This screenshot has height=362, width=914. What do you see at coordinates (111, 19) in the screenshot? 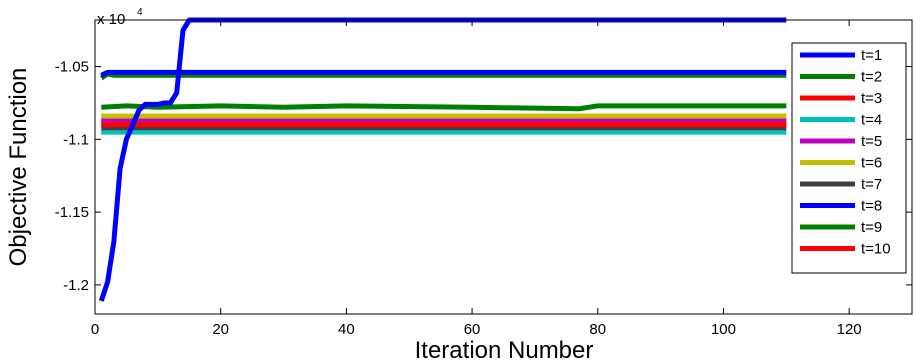
I see `y-scale-label: x 10` at bounding box center [111, 19].